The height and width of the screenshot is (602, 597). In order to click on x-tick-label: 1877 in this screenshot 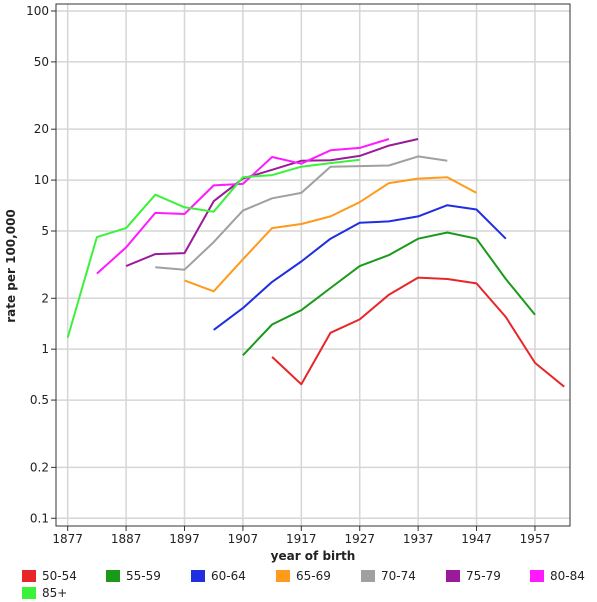, I will do `click(67, 539)`.